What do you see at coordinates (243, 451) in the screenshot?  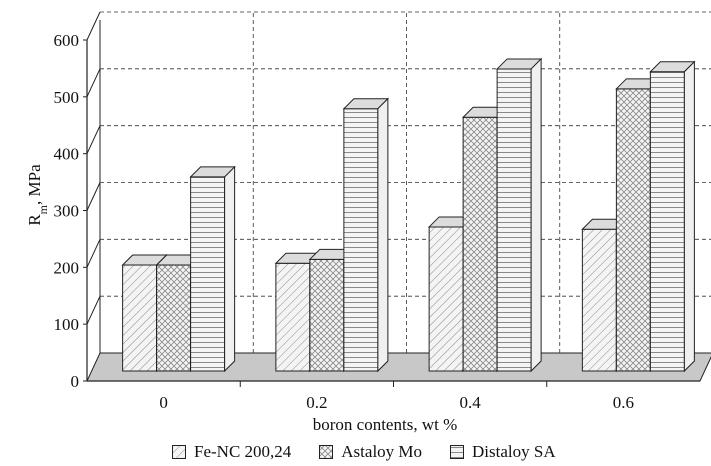 I see `legend-label: Fe-NC 200,24` at bounding box center [243, 451].